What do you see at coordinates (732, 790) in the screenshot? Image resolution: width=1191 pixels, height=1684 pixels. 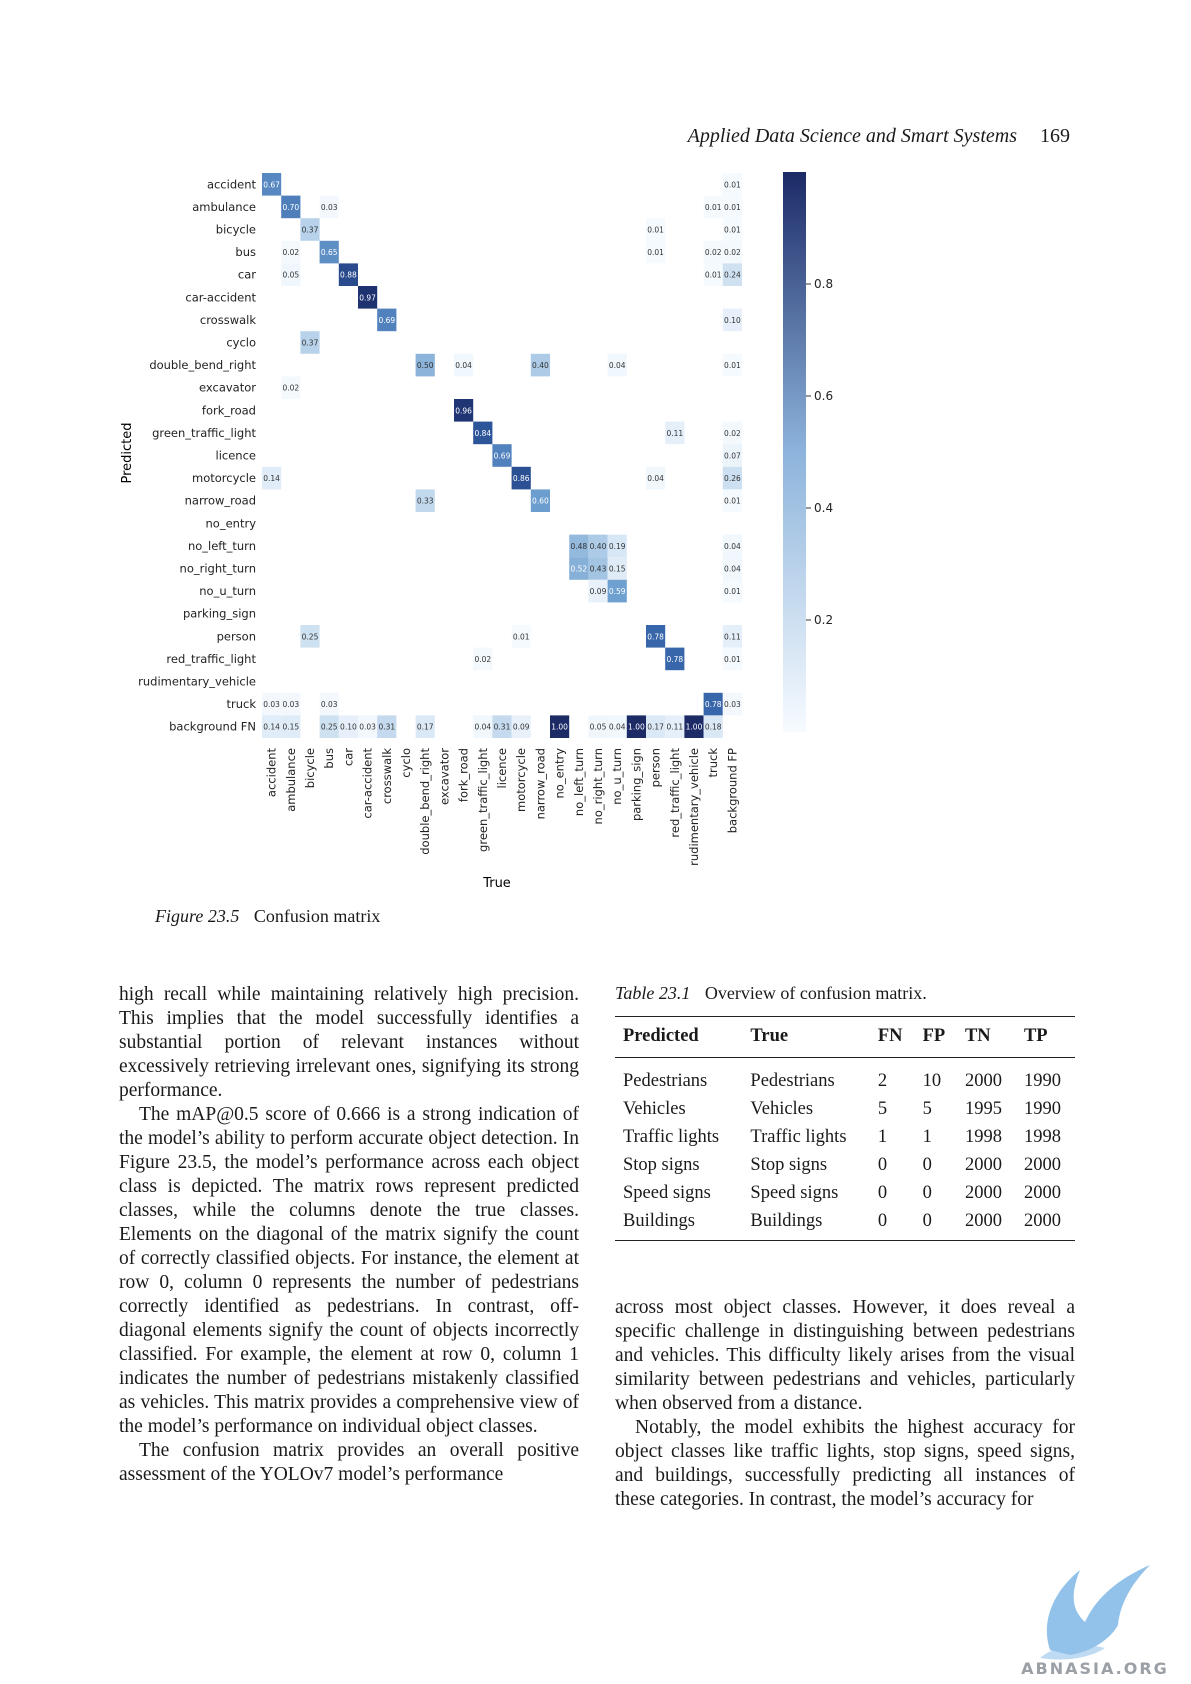 I see `x-tick-label: background FP` at bounding box center [732, 790].